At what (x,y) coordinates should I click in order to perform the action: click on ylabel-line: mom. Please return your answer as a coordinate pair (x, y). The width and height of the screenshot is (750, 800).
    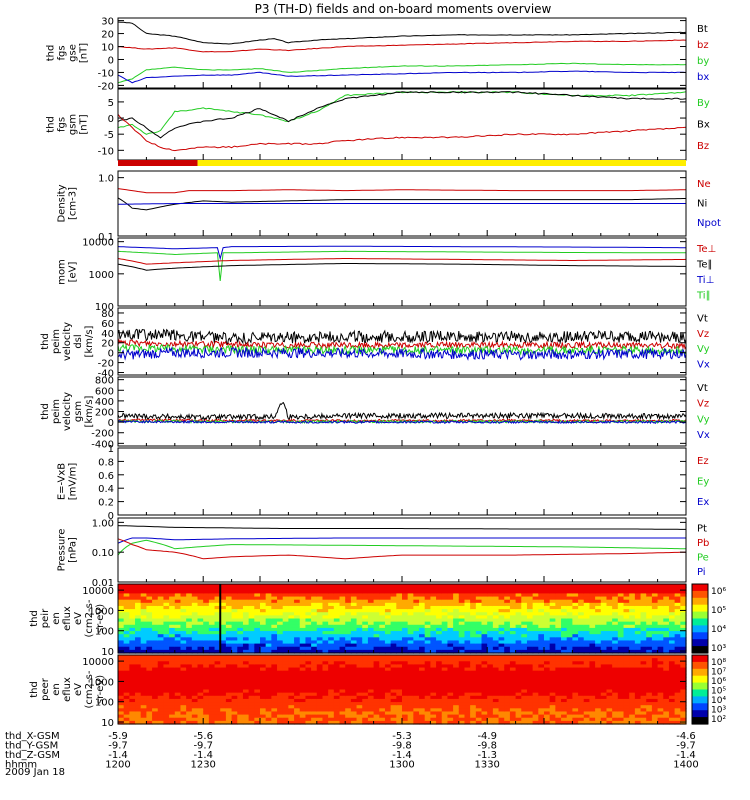
    Looking at the image, I should click on (62, 272).